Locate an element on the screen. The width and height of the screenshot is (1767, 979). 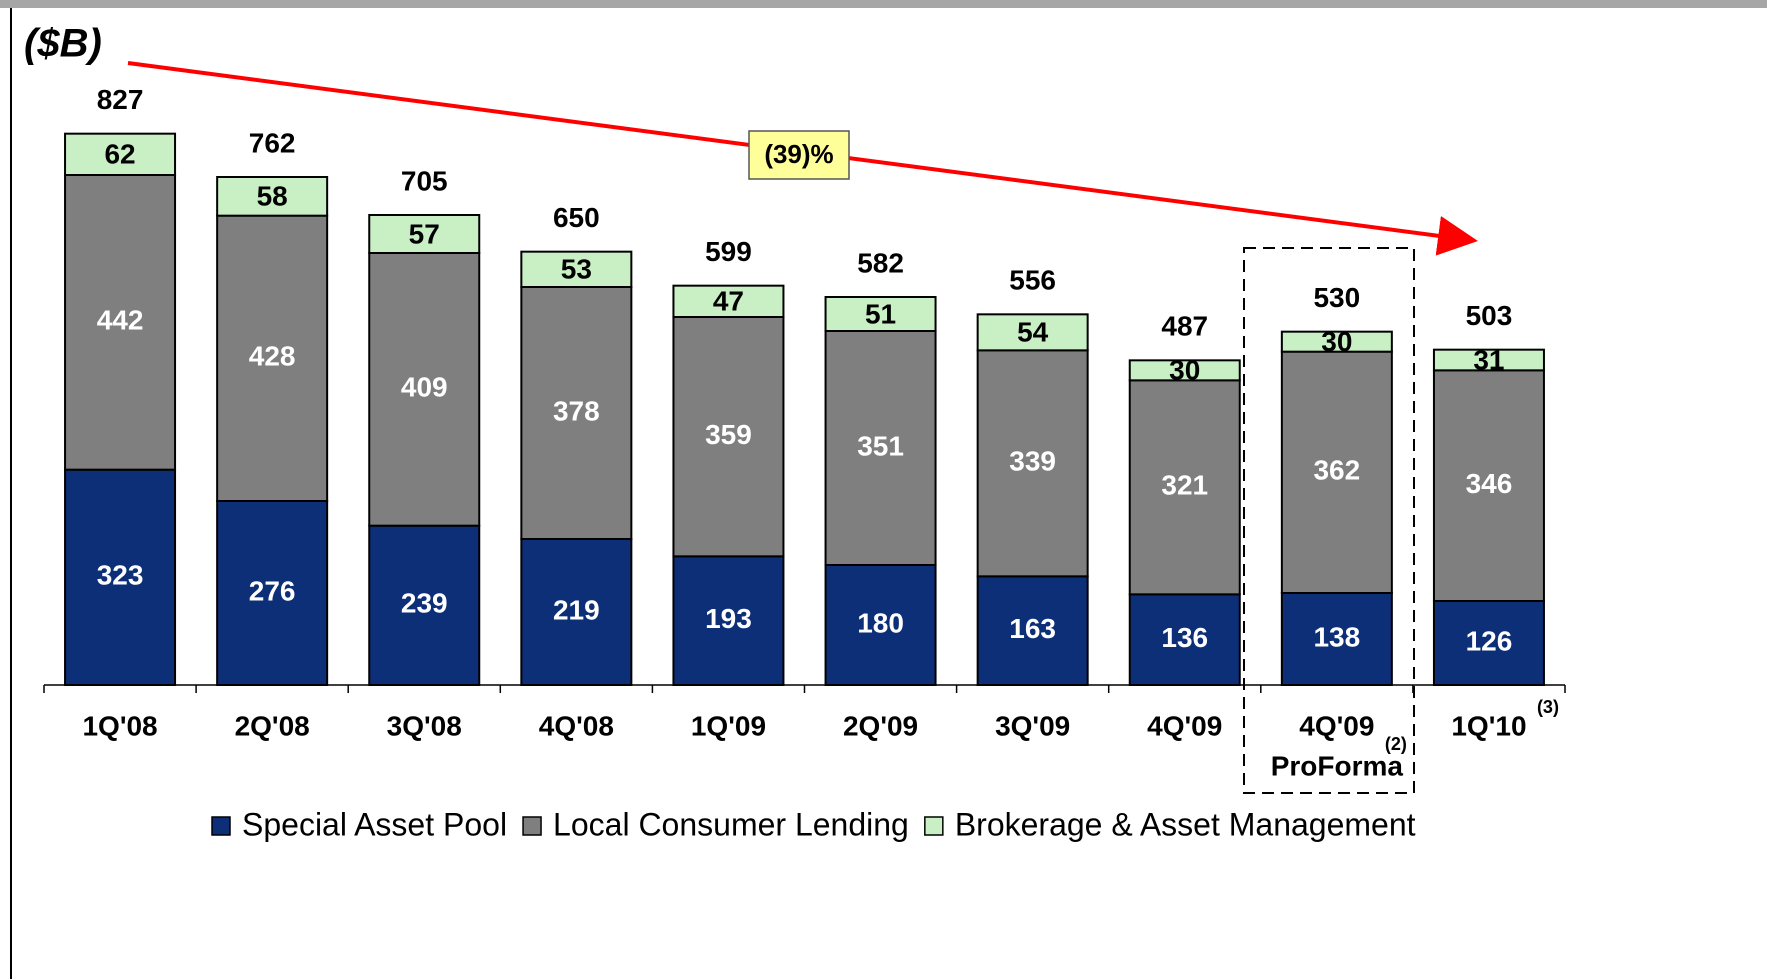
segment-label: 58 is located at coordinates (272, 196).